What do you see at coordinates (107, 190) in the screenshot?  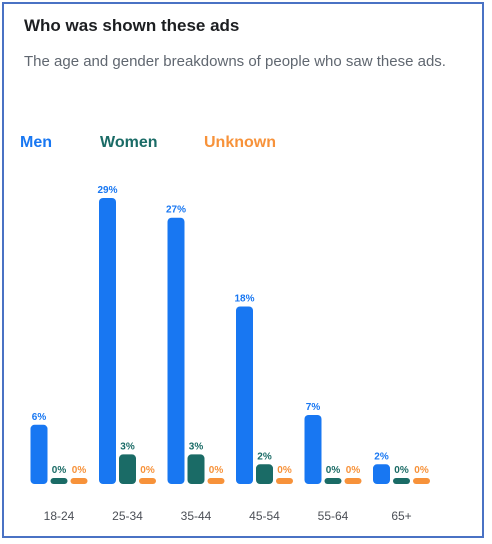 I see `data-label-men-25-34: 29%` at bounding box center [107, 190].